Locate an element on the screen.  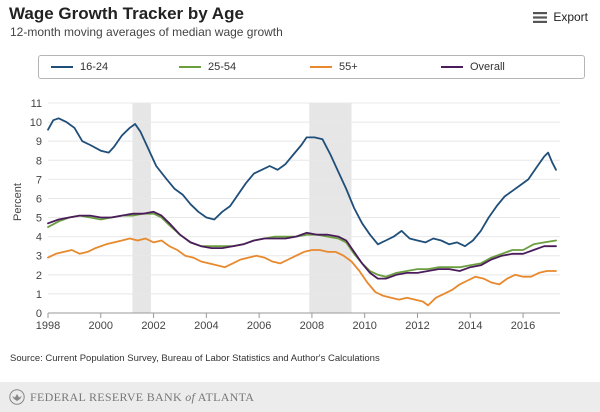
x-tick-label: 2016 is located at coordinates (523, 326).